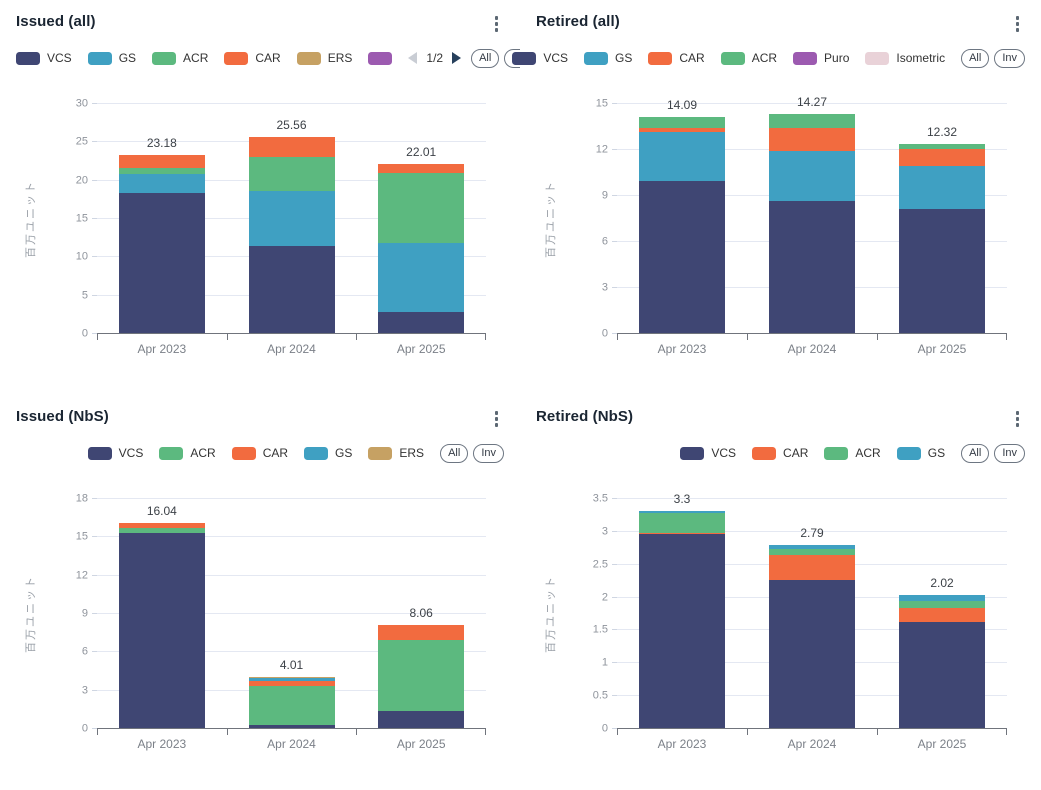 The image size is (1041, 790). I want to click on legend-item-more, so click(380, 58).